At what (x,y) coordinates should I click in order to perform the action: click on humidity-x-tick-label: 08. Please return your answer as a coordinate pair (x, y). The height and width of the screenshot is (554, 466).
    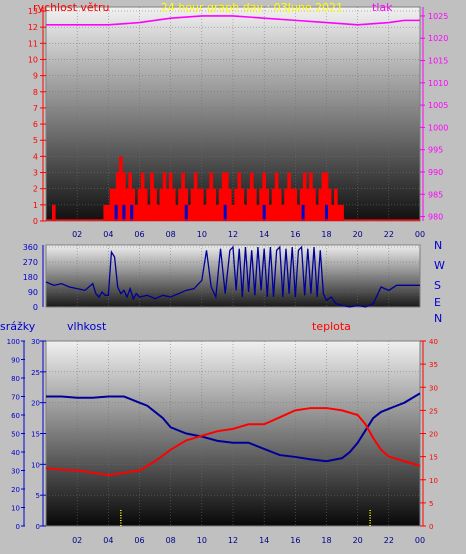
    Looking at the image, I should click on (171, 540).